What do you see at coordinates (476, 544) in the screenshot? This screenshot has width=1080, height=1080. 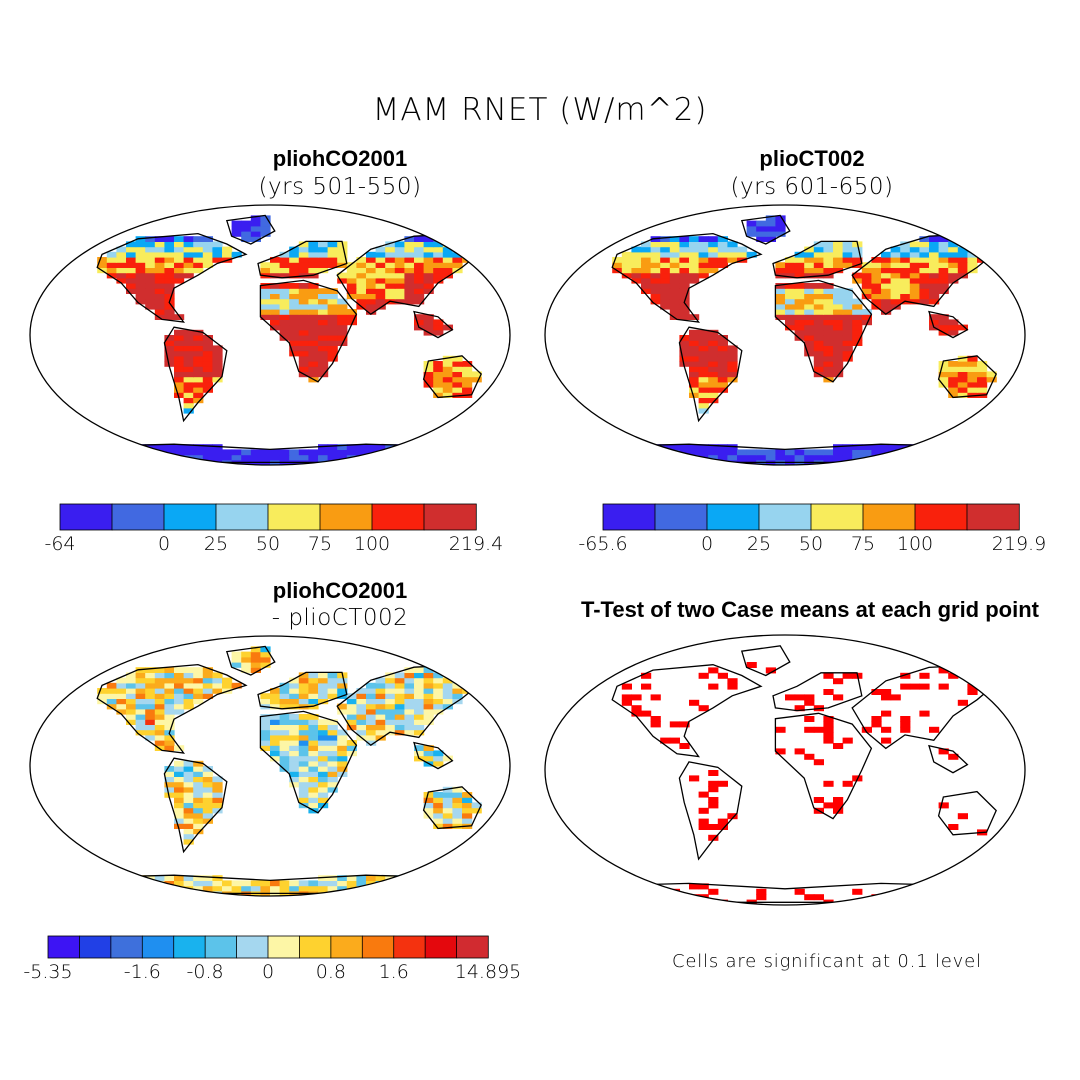 I see `colorbar-tick-label: 219.4` at bounding box center [476, 544].